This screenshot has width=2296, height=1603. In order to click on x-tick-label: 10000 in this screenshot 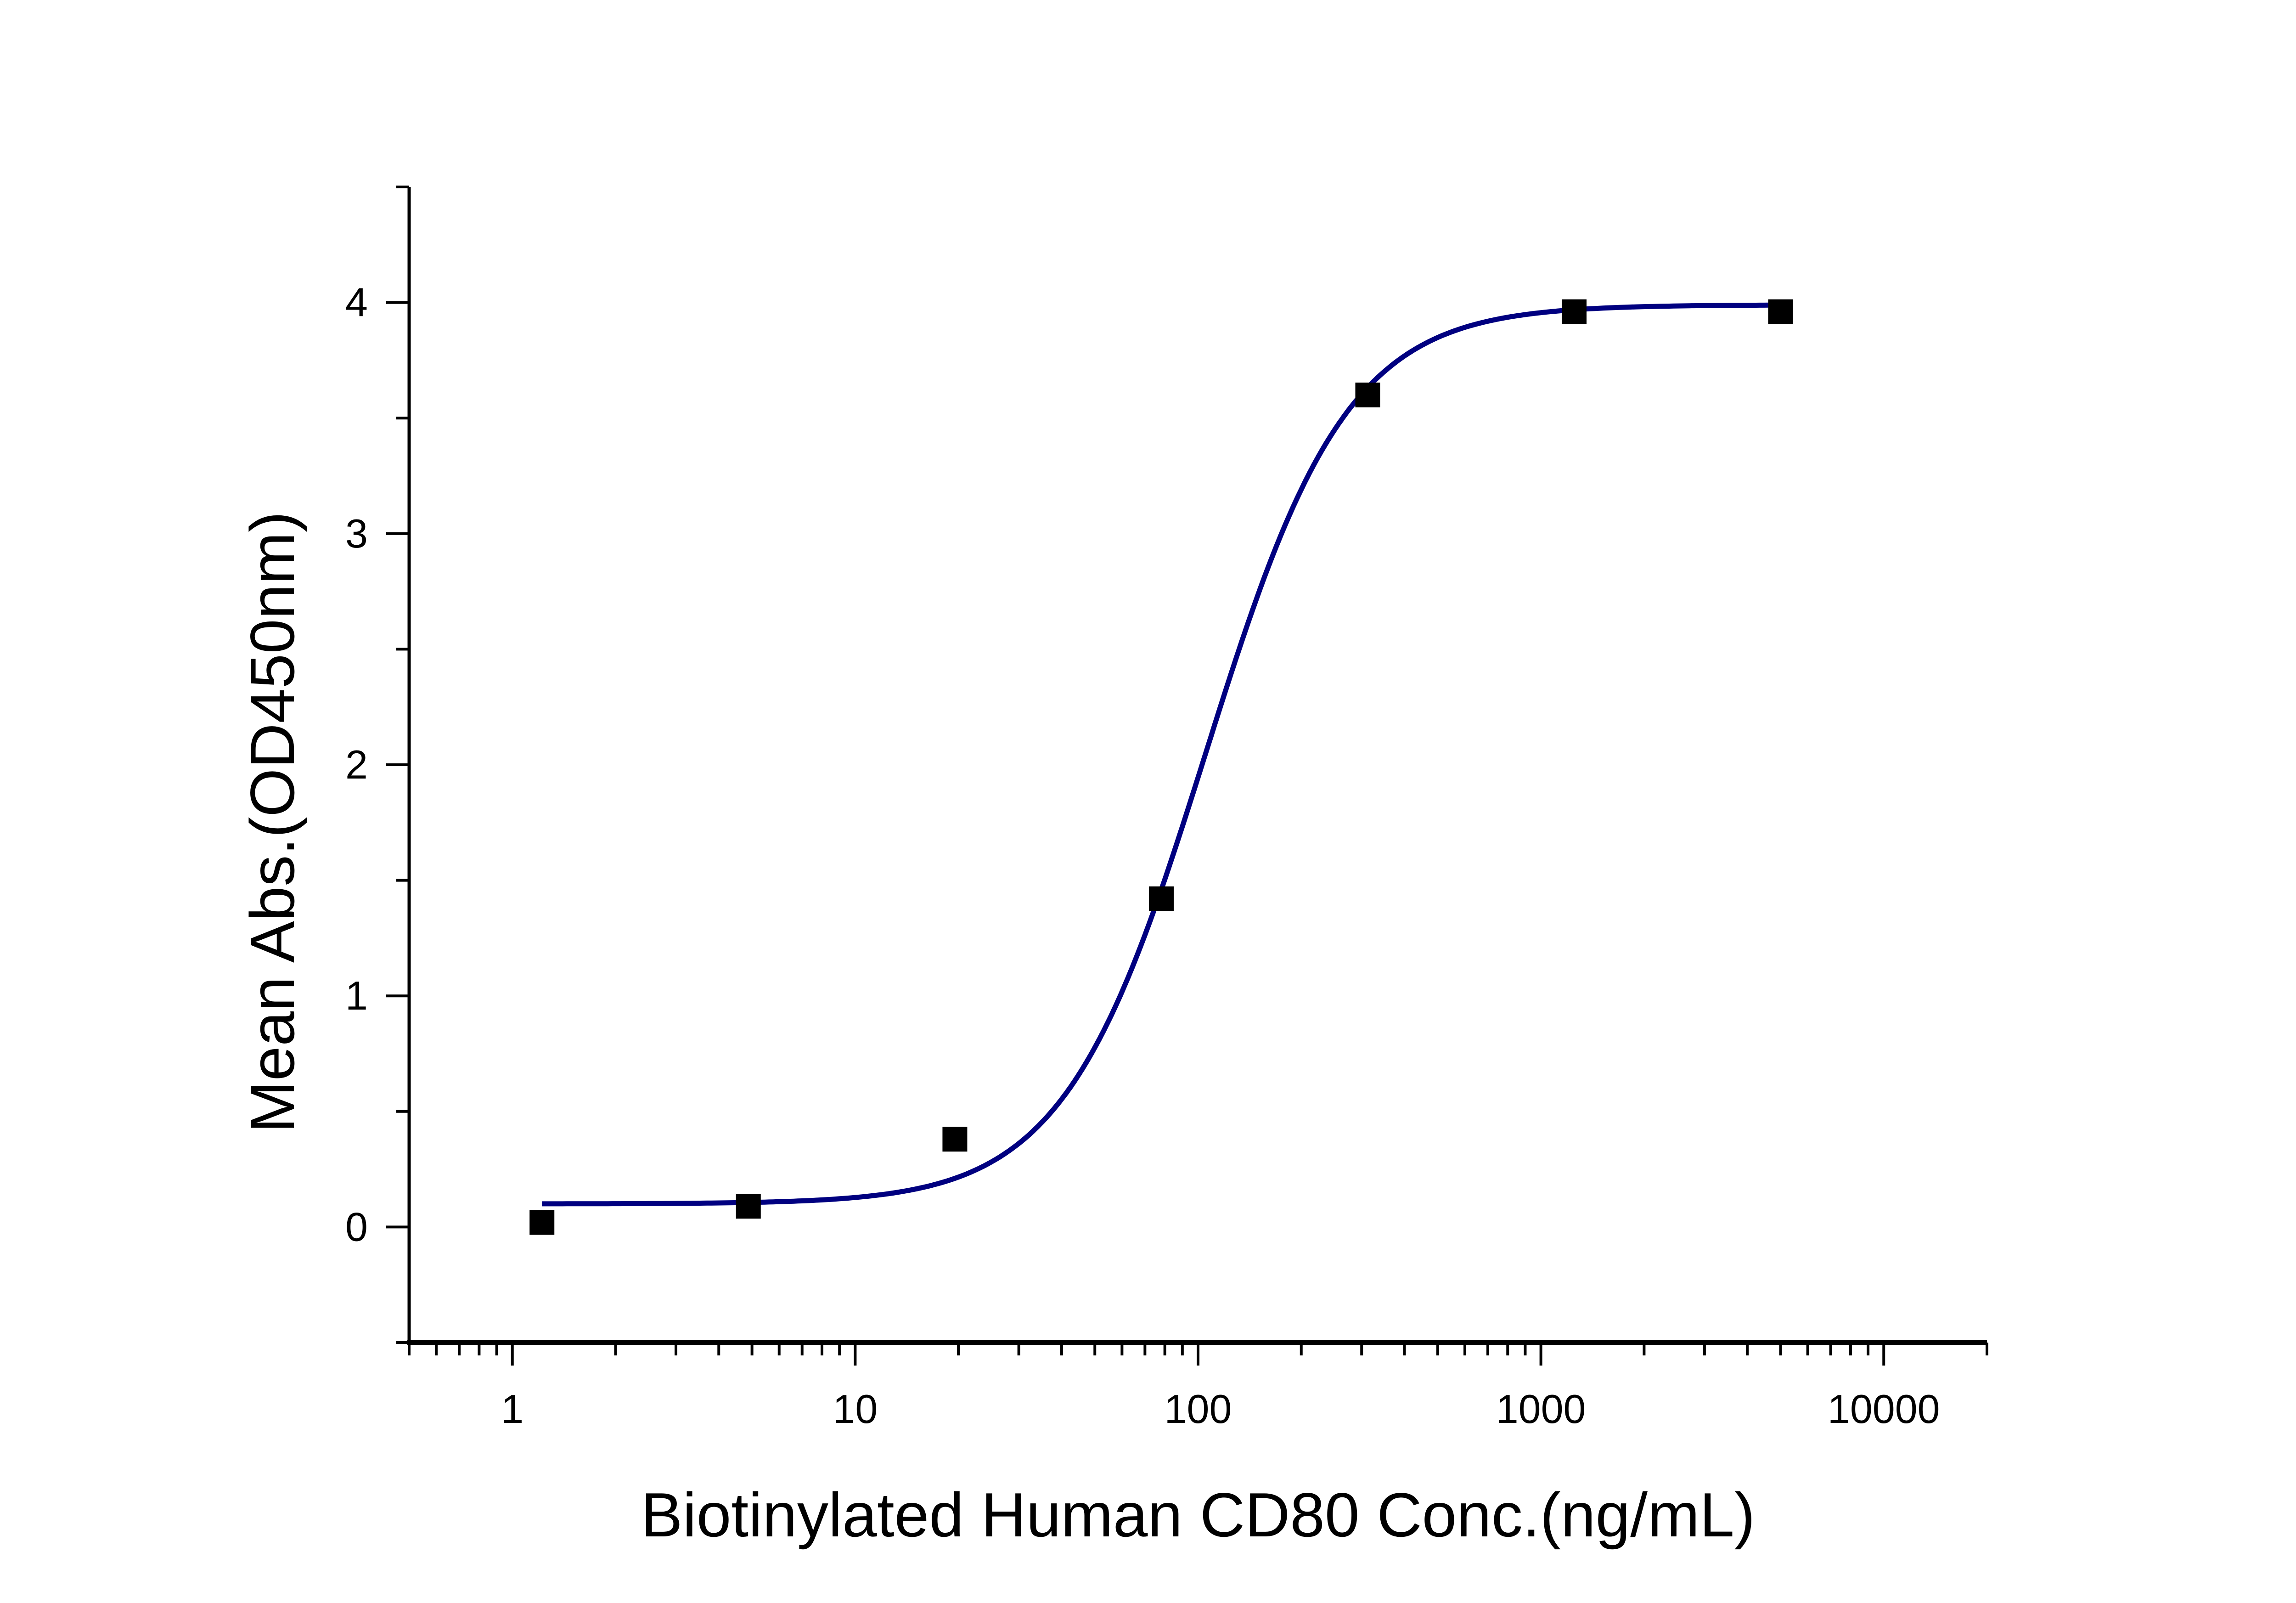, I will do `click(1884, 1409)`.